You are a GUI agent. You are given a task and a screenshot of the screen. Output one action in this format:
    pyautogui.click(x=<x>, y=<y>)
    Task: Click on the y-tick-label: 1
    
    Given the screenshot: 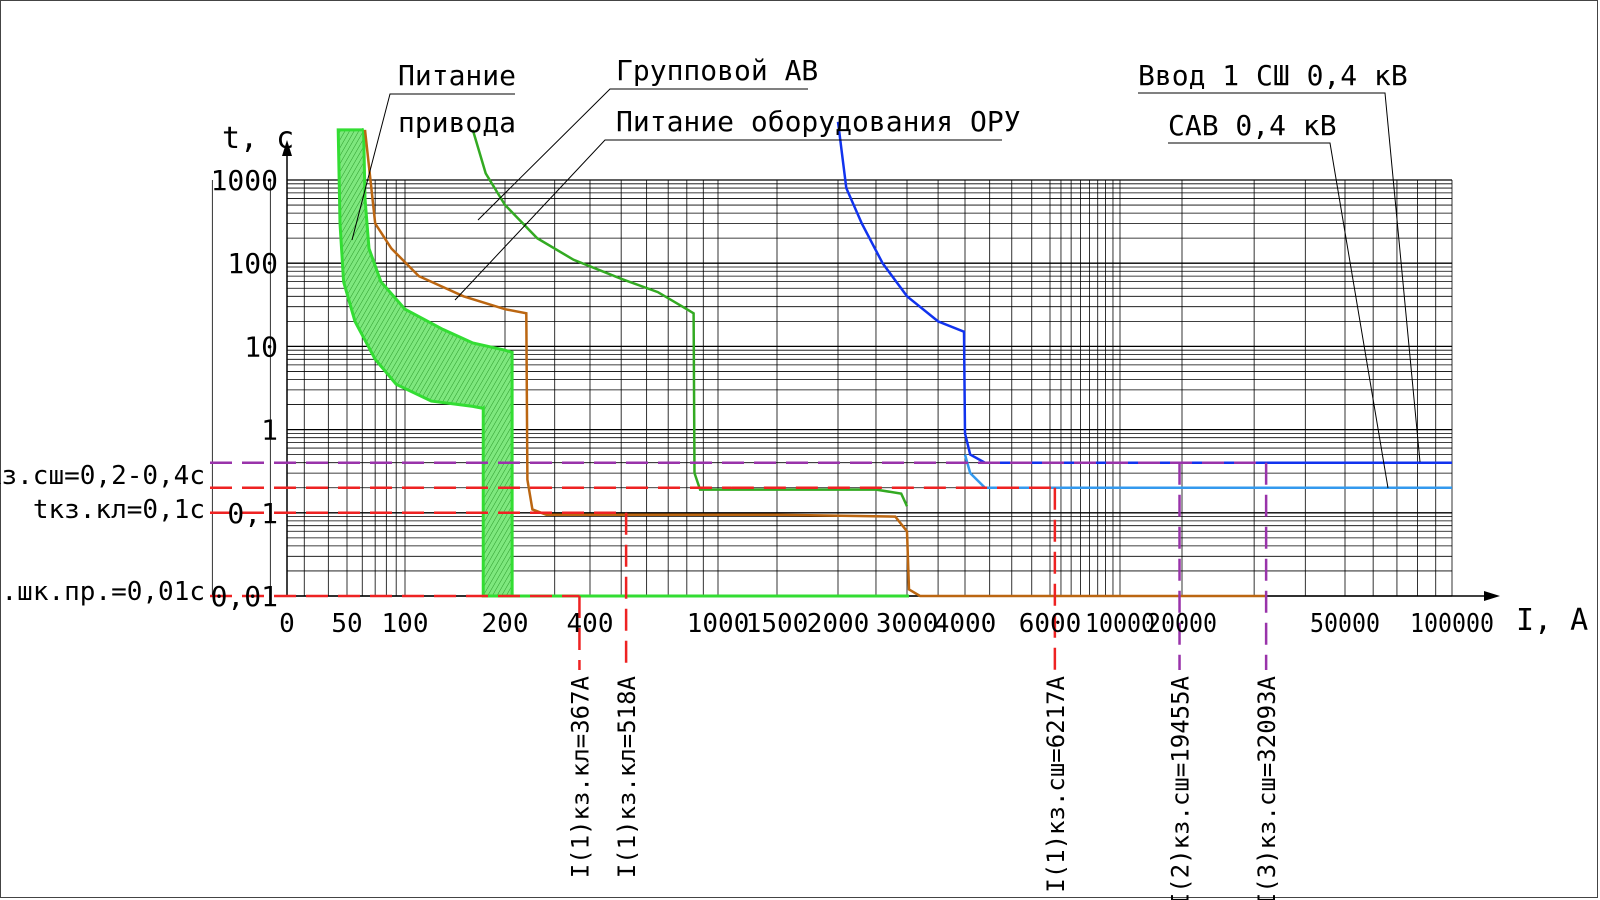 What is the action you would take?
    pyautogui.click(x=269, y=430)
    